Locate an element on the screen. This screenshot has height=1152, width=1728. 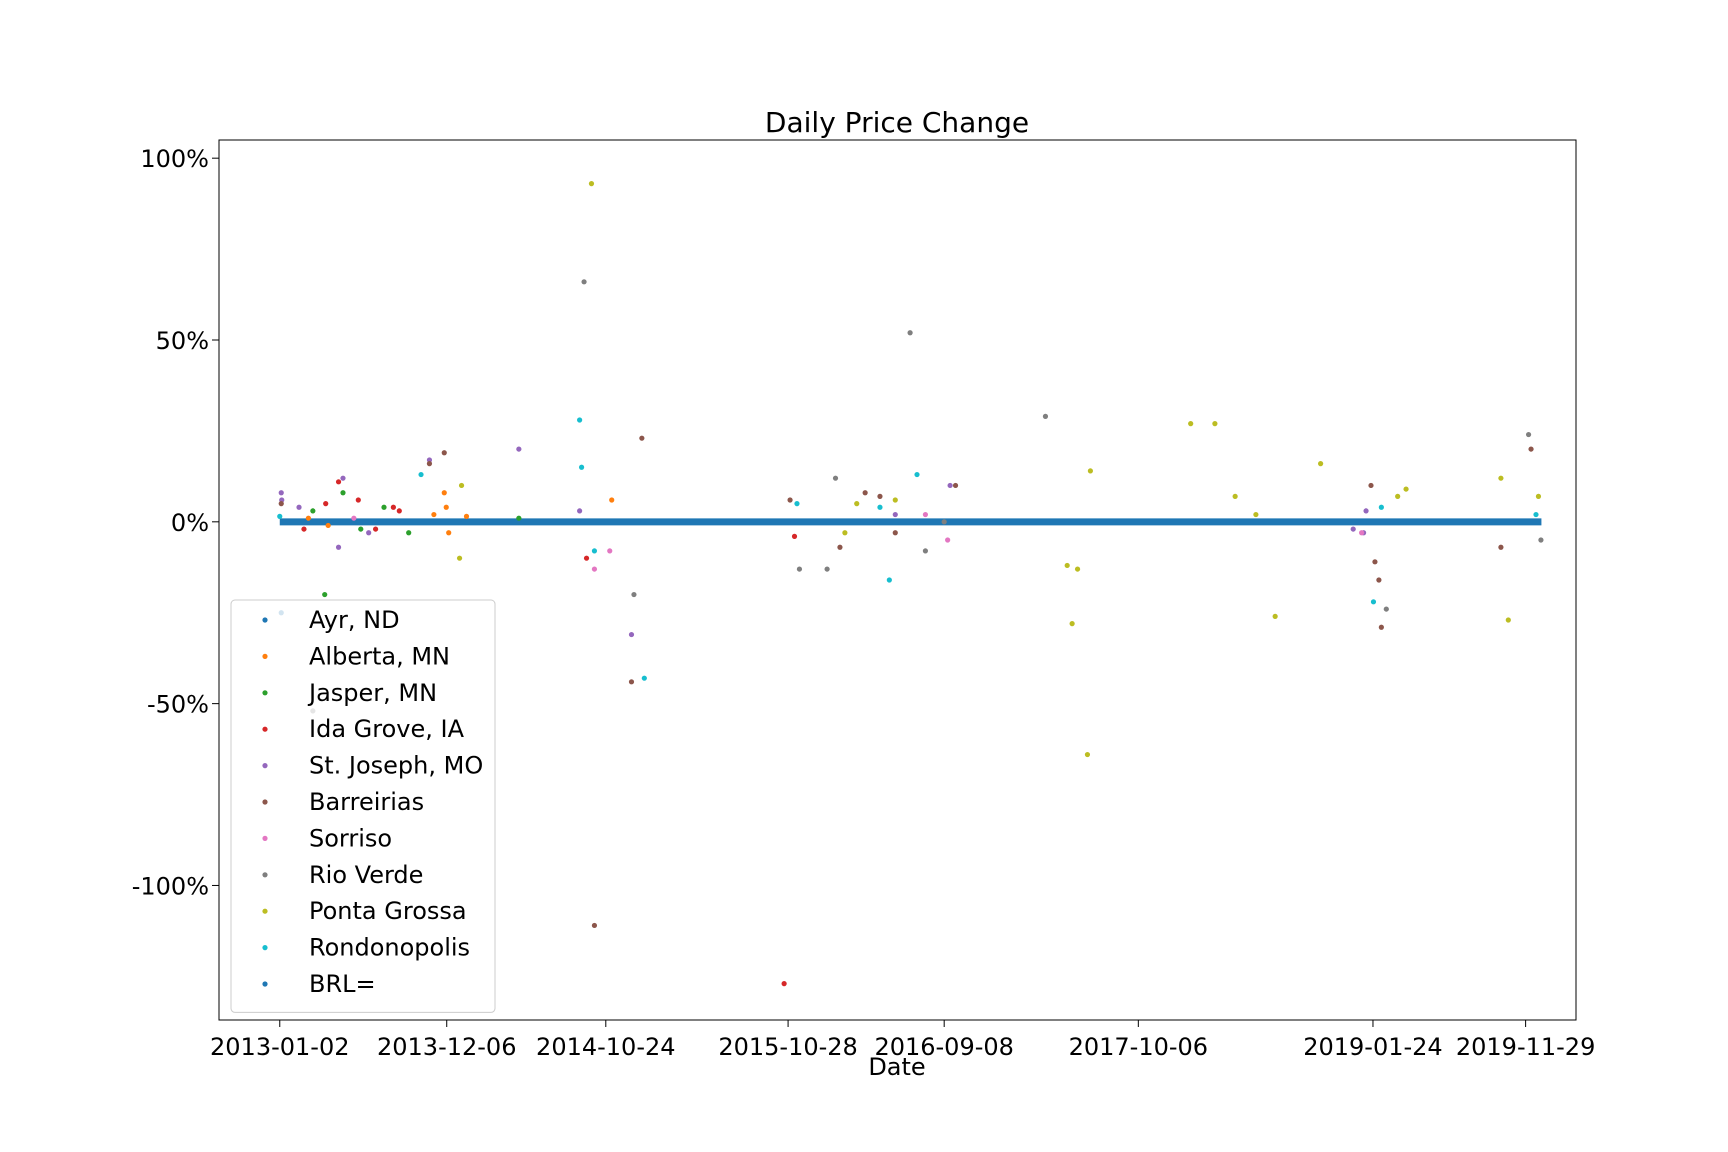
x-tick-label: 2017-10-06 is located at coordinates (1138, 1047).